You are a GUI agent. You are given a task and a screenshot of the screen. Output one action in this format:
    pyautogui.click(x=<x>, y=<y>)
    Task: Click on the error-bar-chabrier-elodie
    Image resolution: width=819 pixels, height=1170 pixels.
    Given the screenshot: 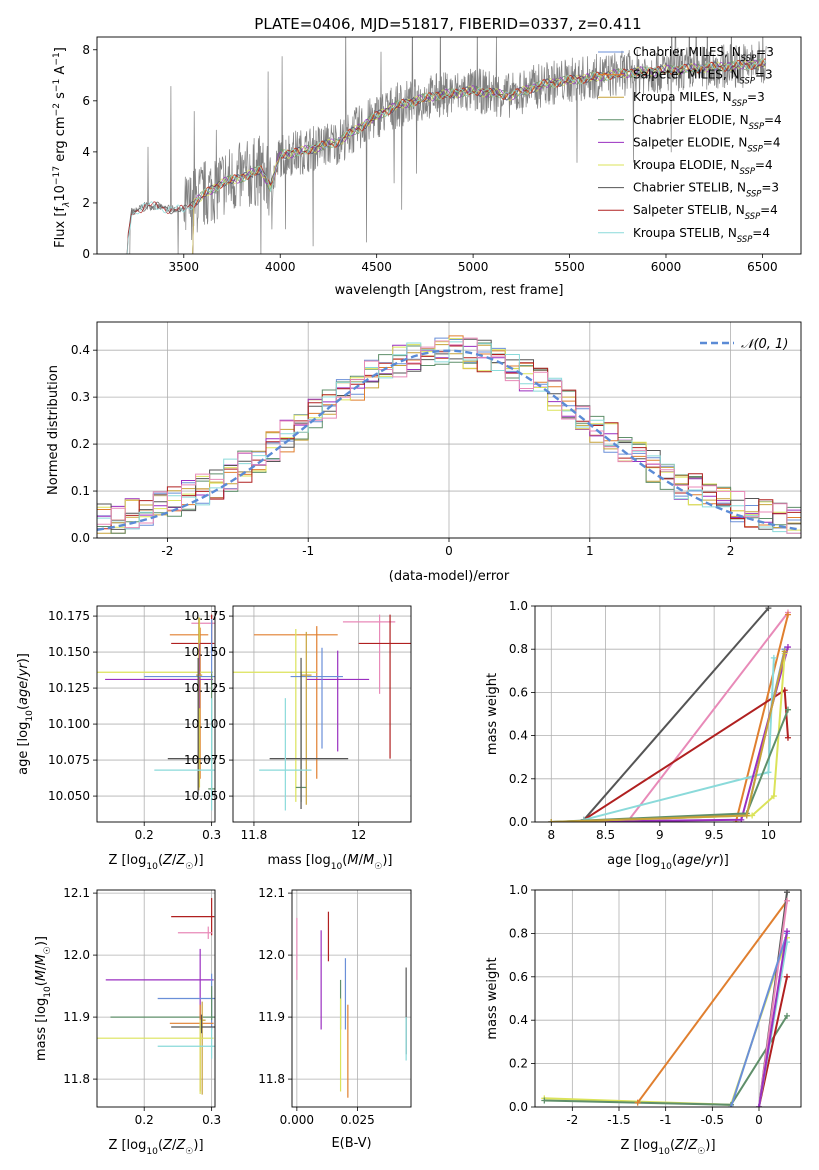 What is the action you would take?
    pyautogui.click(x=162, y=1003)
    